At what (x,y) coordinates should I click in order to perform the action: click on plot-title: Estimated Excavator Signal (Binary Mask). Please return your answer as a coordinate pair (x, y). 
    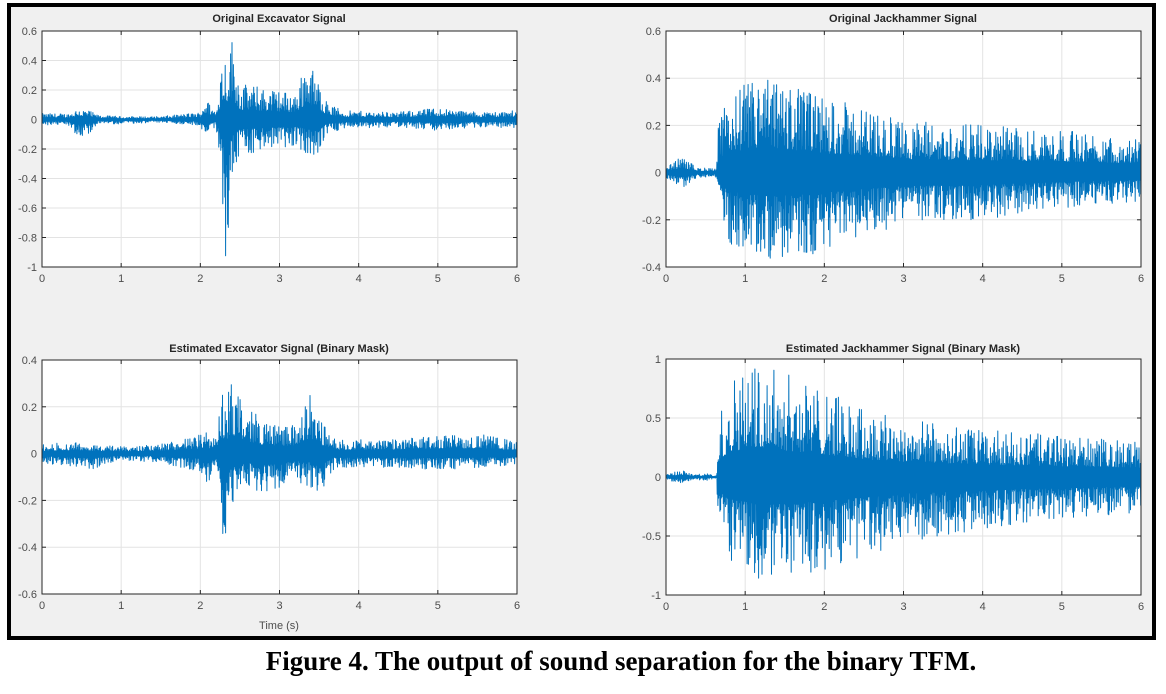
    Looking at the image, I should click on (279, 349).